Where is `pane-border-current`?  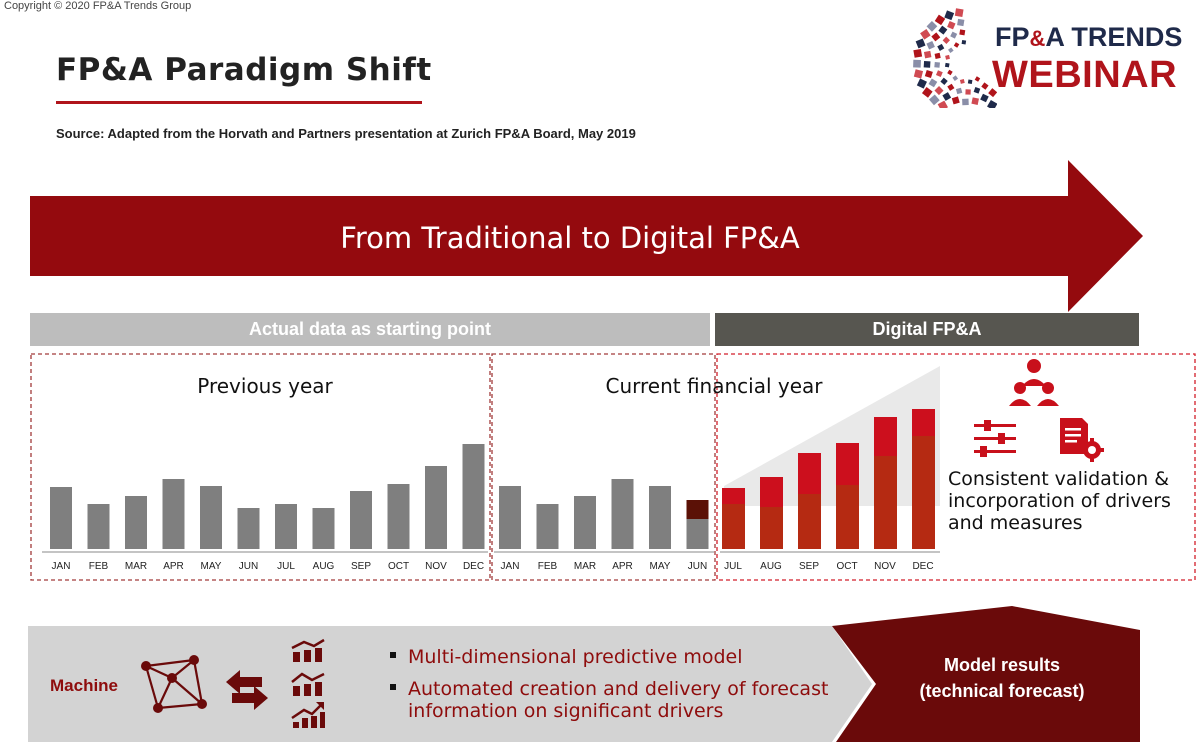
pane-border-current is located at coordinates (603, 467).